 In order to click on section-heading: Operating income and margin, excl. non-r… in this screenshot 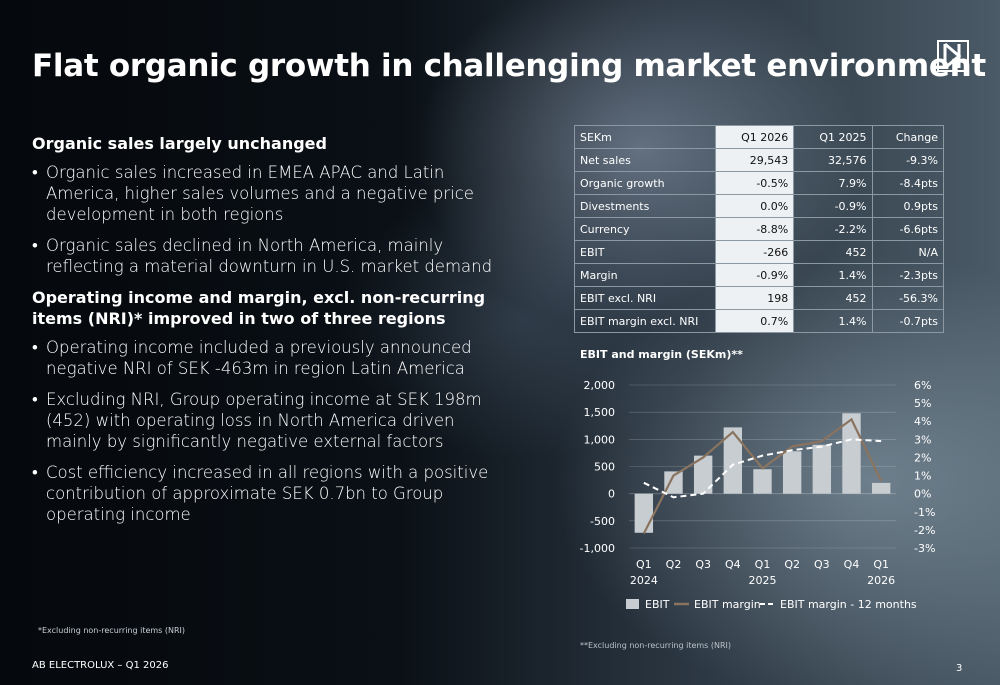, I will do `click(259, 308)`.